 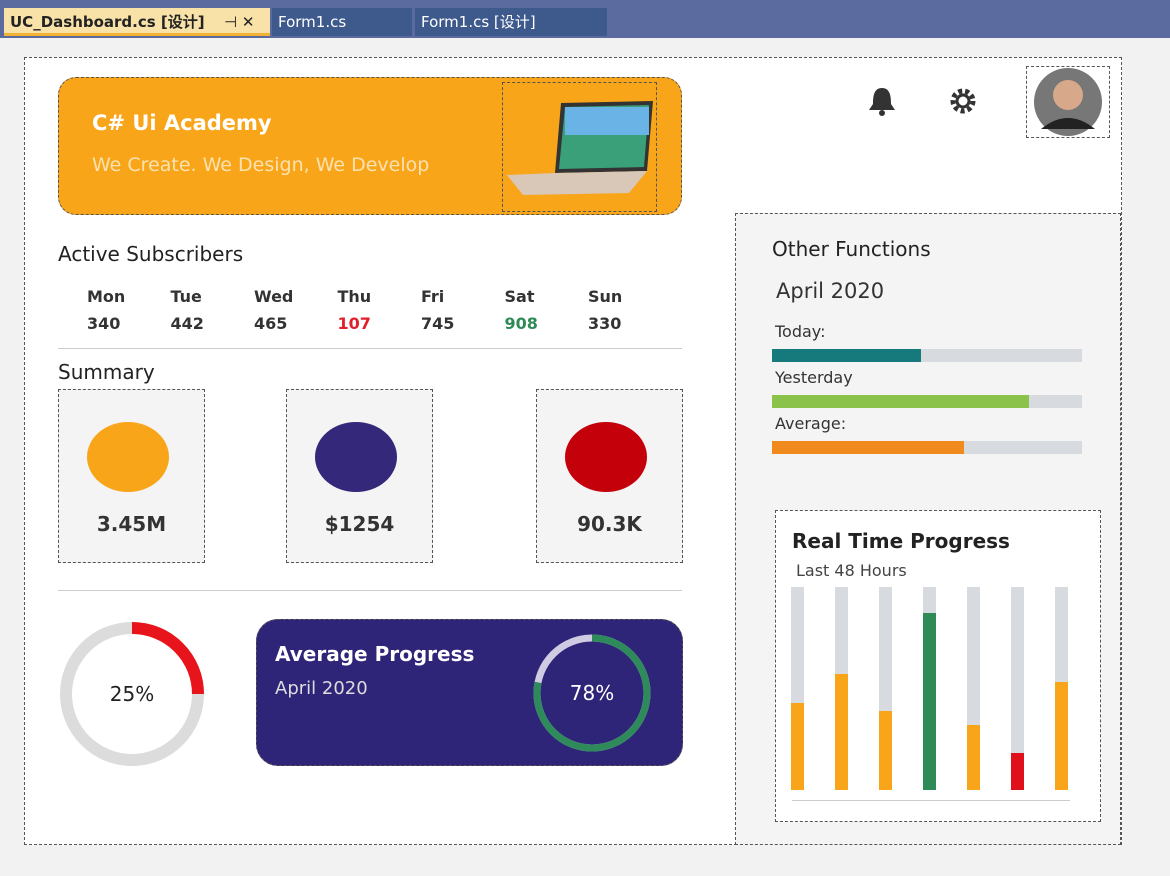 What do you see at coordinates (901, 541) in the screenshot?
I see `card-title: Real Time Progress` at bounding box center [901, 541].